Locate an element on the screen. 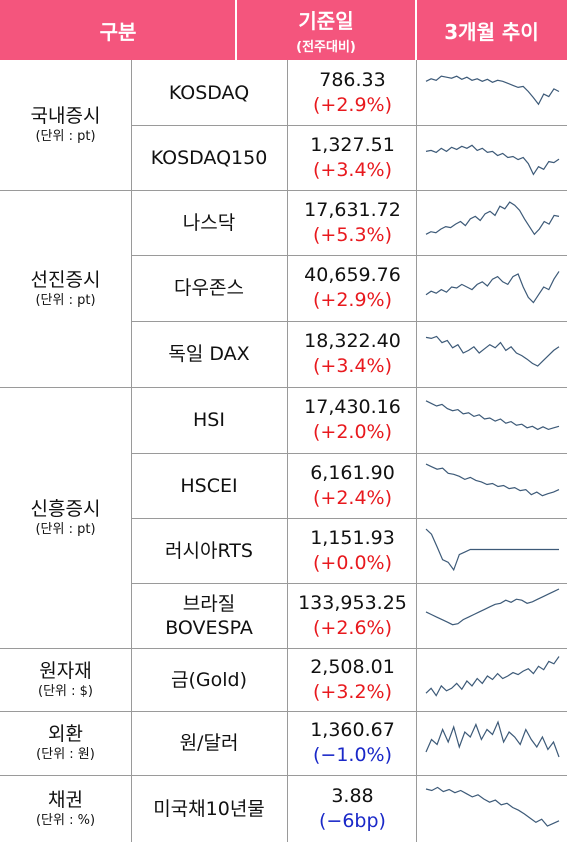  group-unit: (단위 : %) is located at coordinates (65, 820).